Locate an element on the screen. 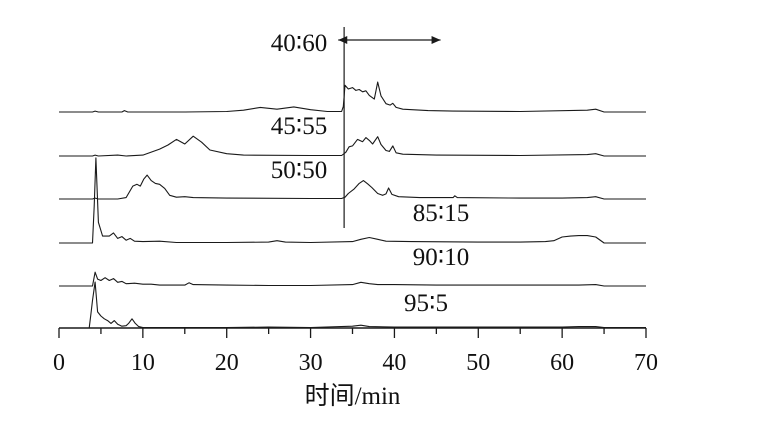  x-axis-title: 时间/min is located at coordinates (353, 396).